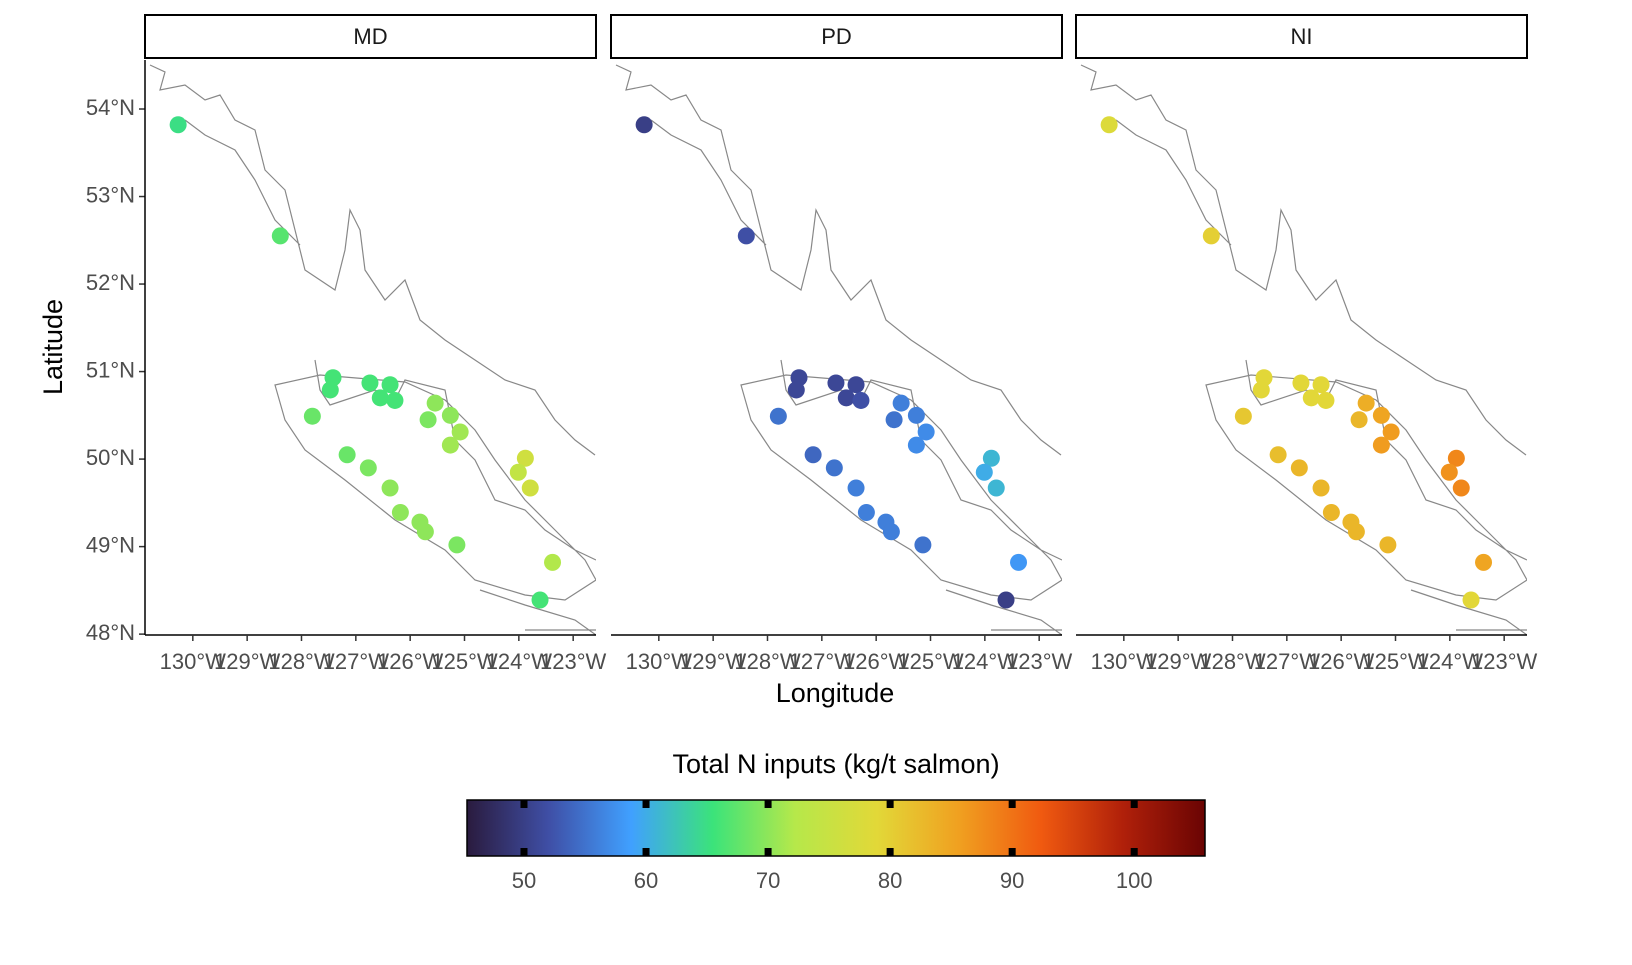 This screenshot has height=965, width=1632. I want to click on x-axis-label: Longitude, so click(835, 693).